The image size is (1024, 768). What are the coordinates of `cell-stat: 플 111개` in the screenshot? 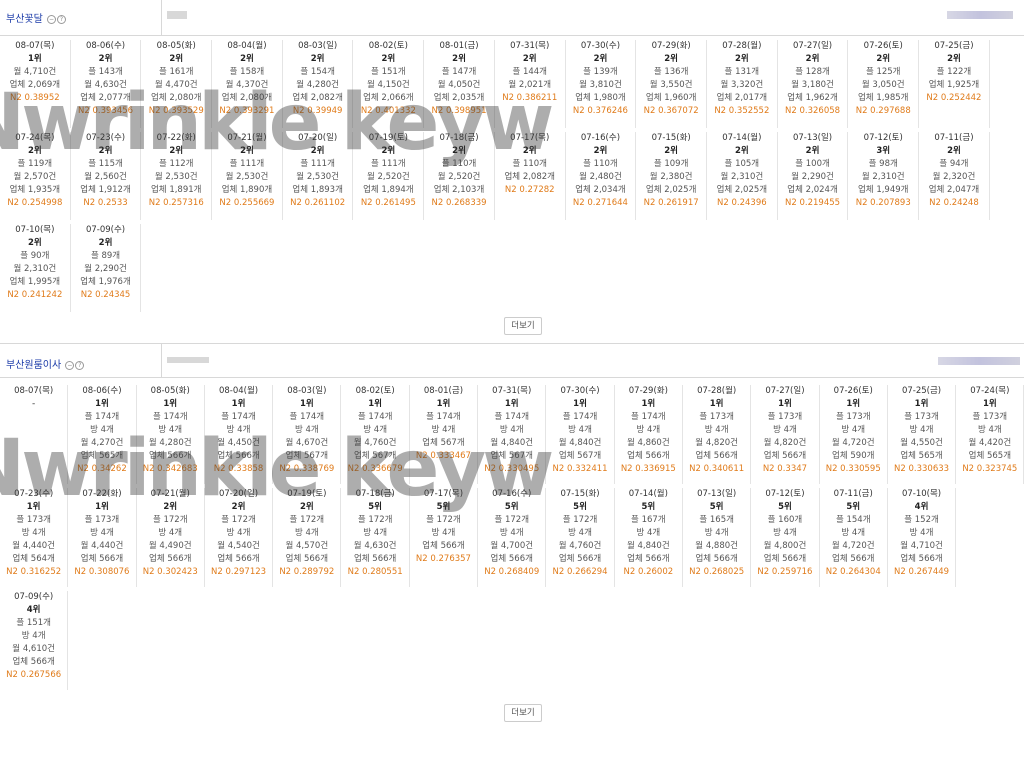 It's located at (388, 164).